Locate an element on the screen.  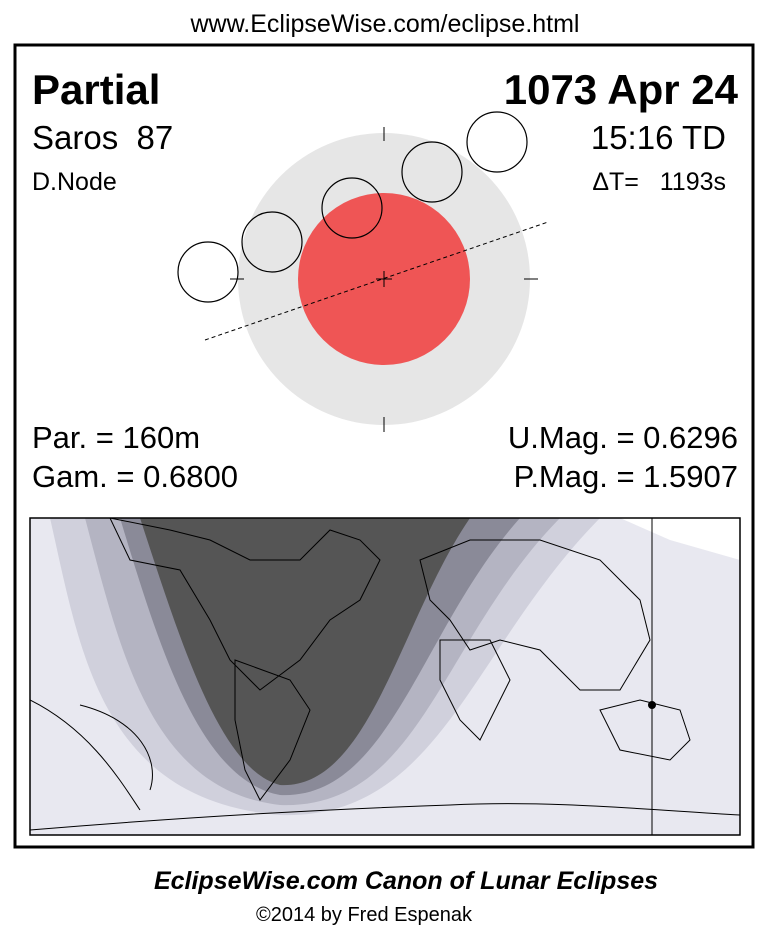
footer-title: EclipseWise.com Canon of Lunar Eclipses is located at coordinates (406, 881).